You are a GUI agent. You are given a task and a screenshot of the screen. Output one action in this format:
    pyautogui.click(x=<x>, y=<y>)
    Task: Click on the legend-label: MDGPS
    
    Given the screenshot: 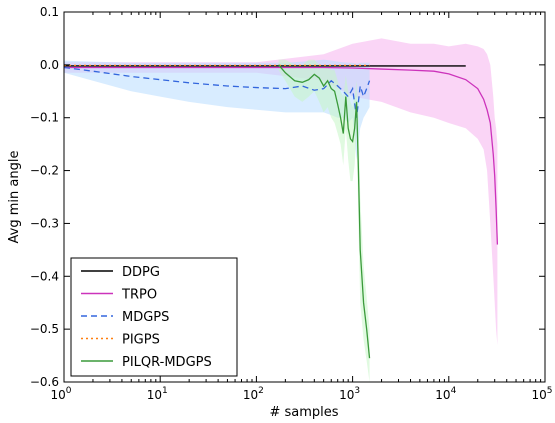 What is the action you would take?
    pyautogui.click(x=145, y=317)
    